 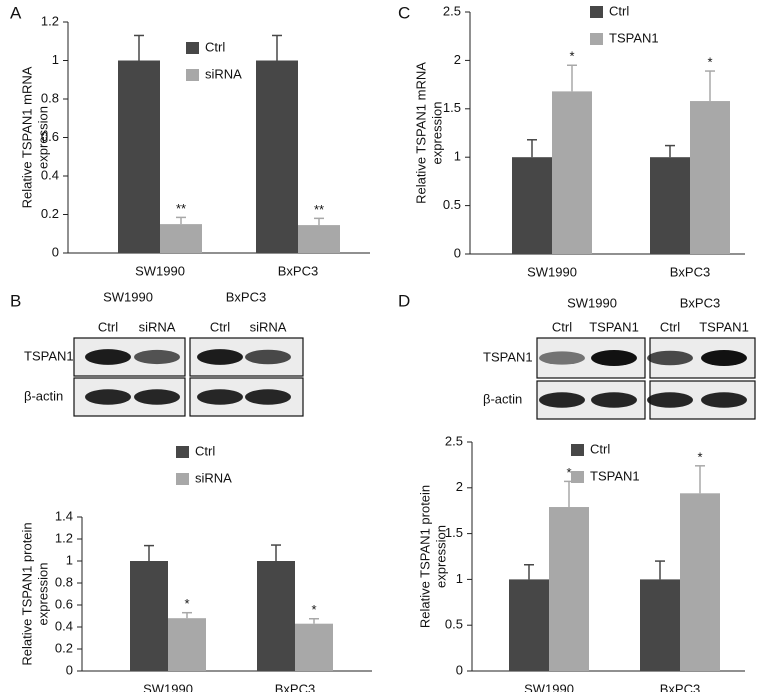 I want to click on panel-label: A, so click(x=16, y=12).